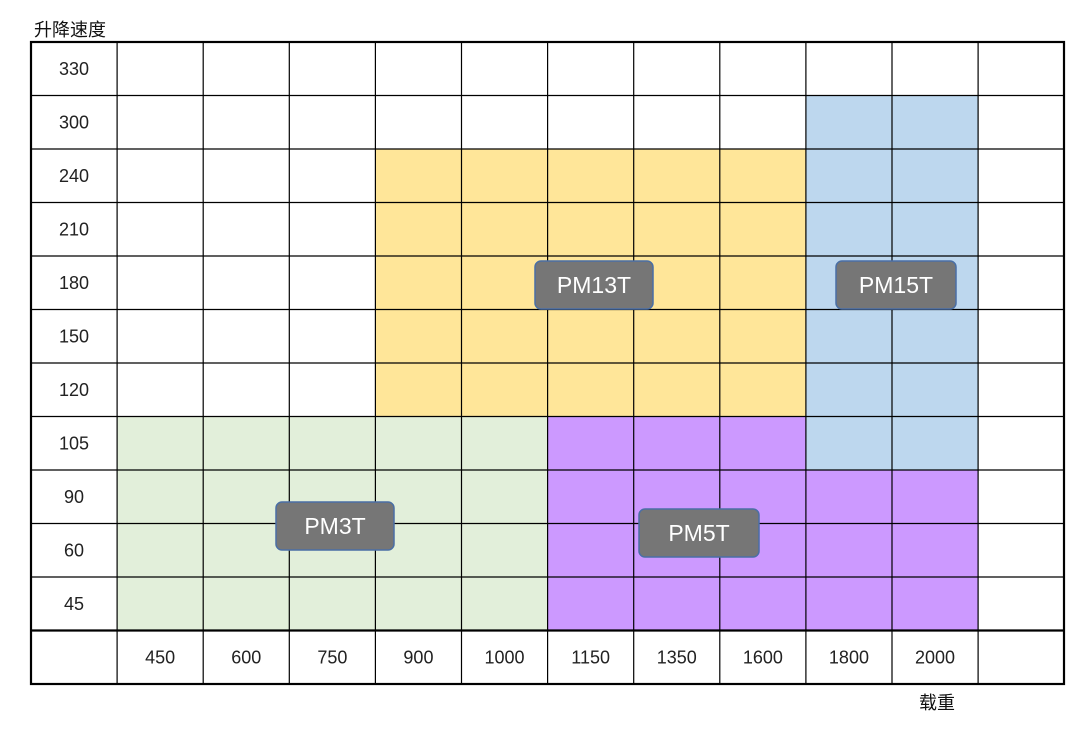  What do you see at coordinates (590, 657) in the screenshot?
I see `x-tick-label: 1150` at bounding box center [590, 657].